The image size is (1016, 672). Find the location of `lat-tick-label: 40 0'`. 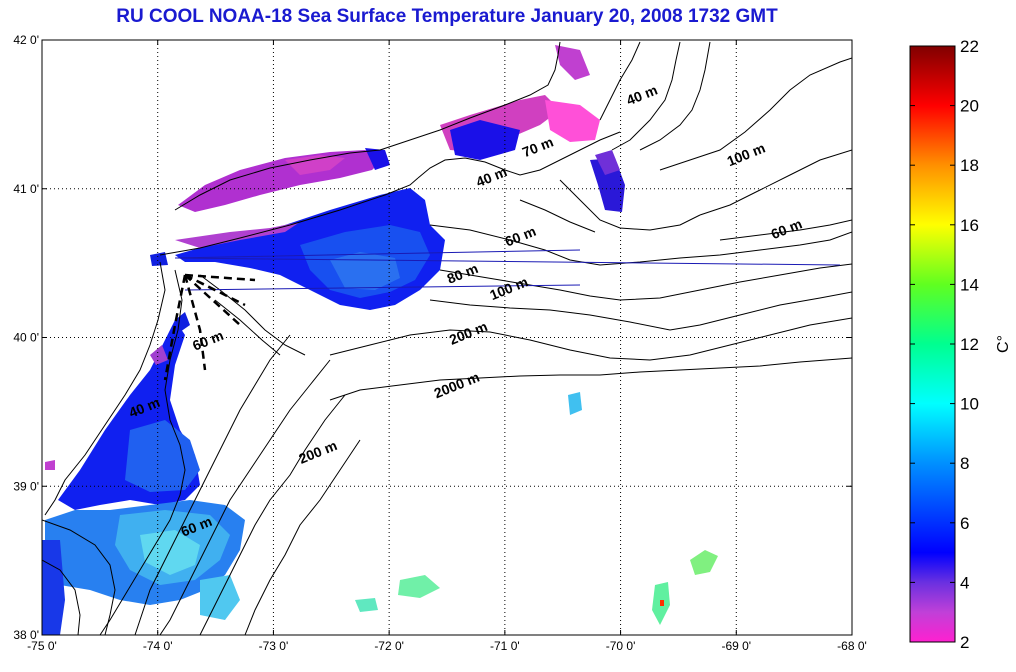

lat-tick-label: 40 0' is located at coordinates (26, 338).